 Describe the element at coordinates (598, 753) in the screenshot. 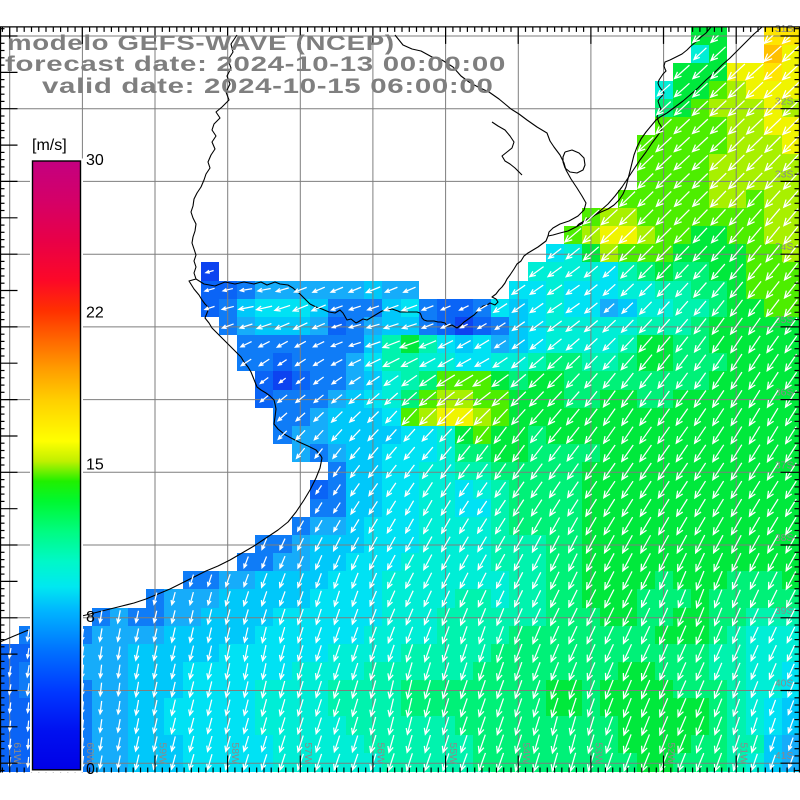

I see `svg-text: 53W` at that location.